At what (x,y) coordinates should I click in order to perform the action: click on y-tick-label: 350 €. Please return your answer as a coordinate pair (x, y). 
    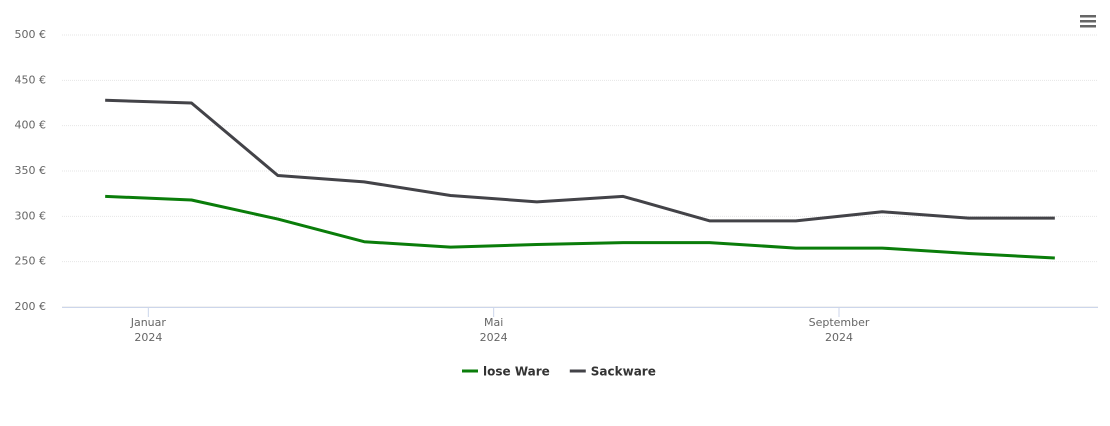
    Looking at the image, I should click on (31, 170).